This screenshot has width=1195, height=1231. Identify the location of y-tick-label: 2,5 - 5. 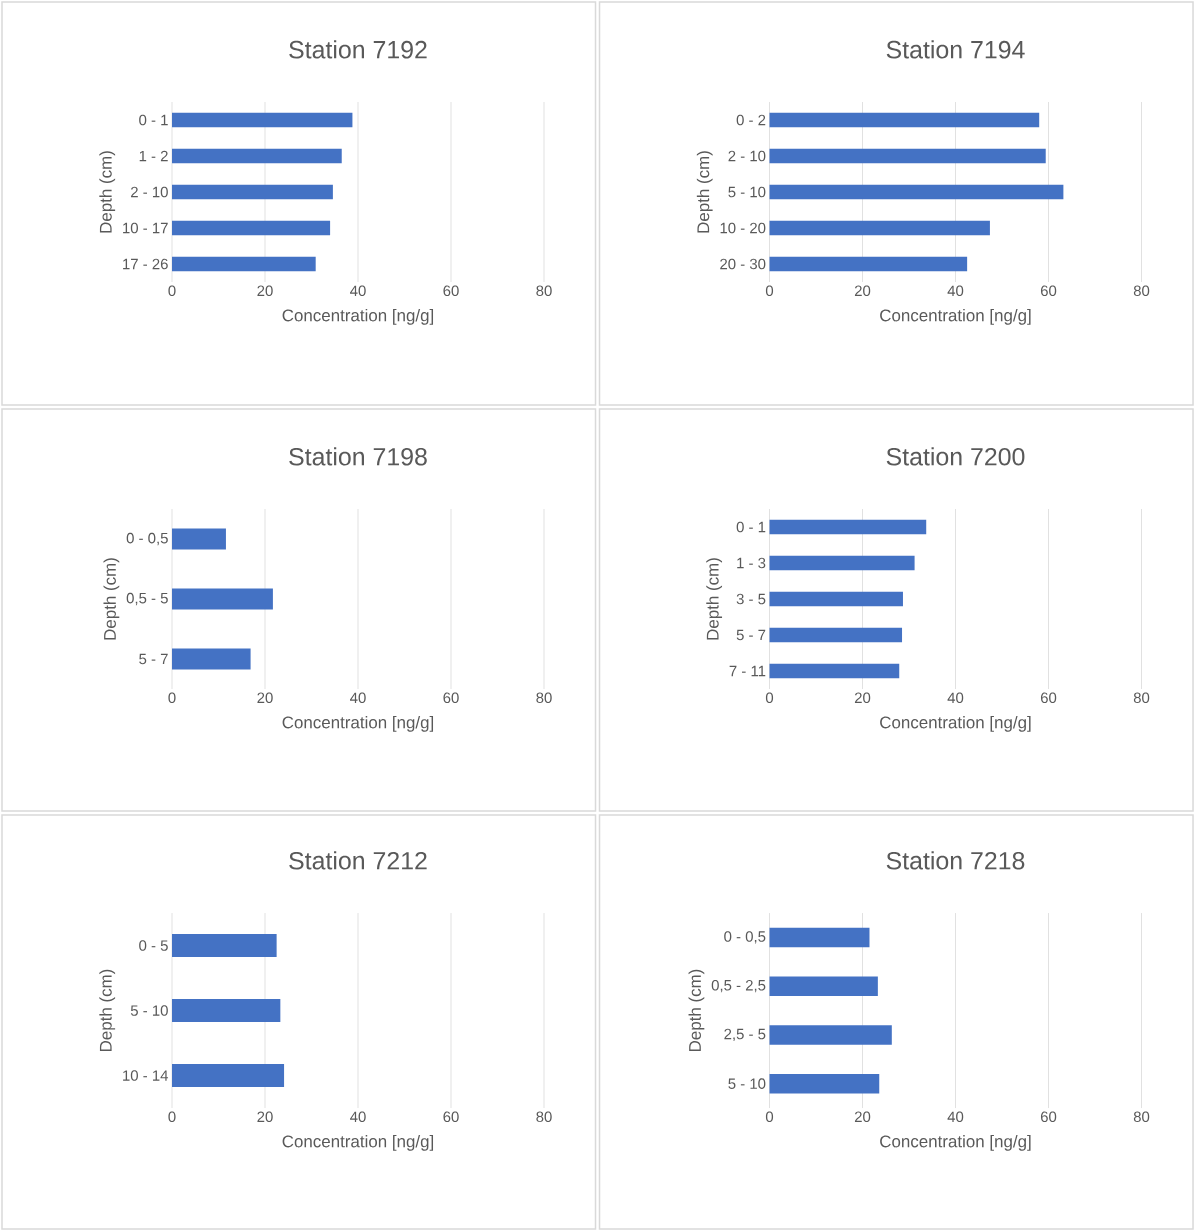
(745, 1035).